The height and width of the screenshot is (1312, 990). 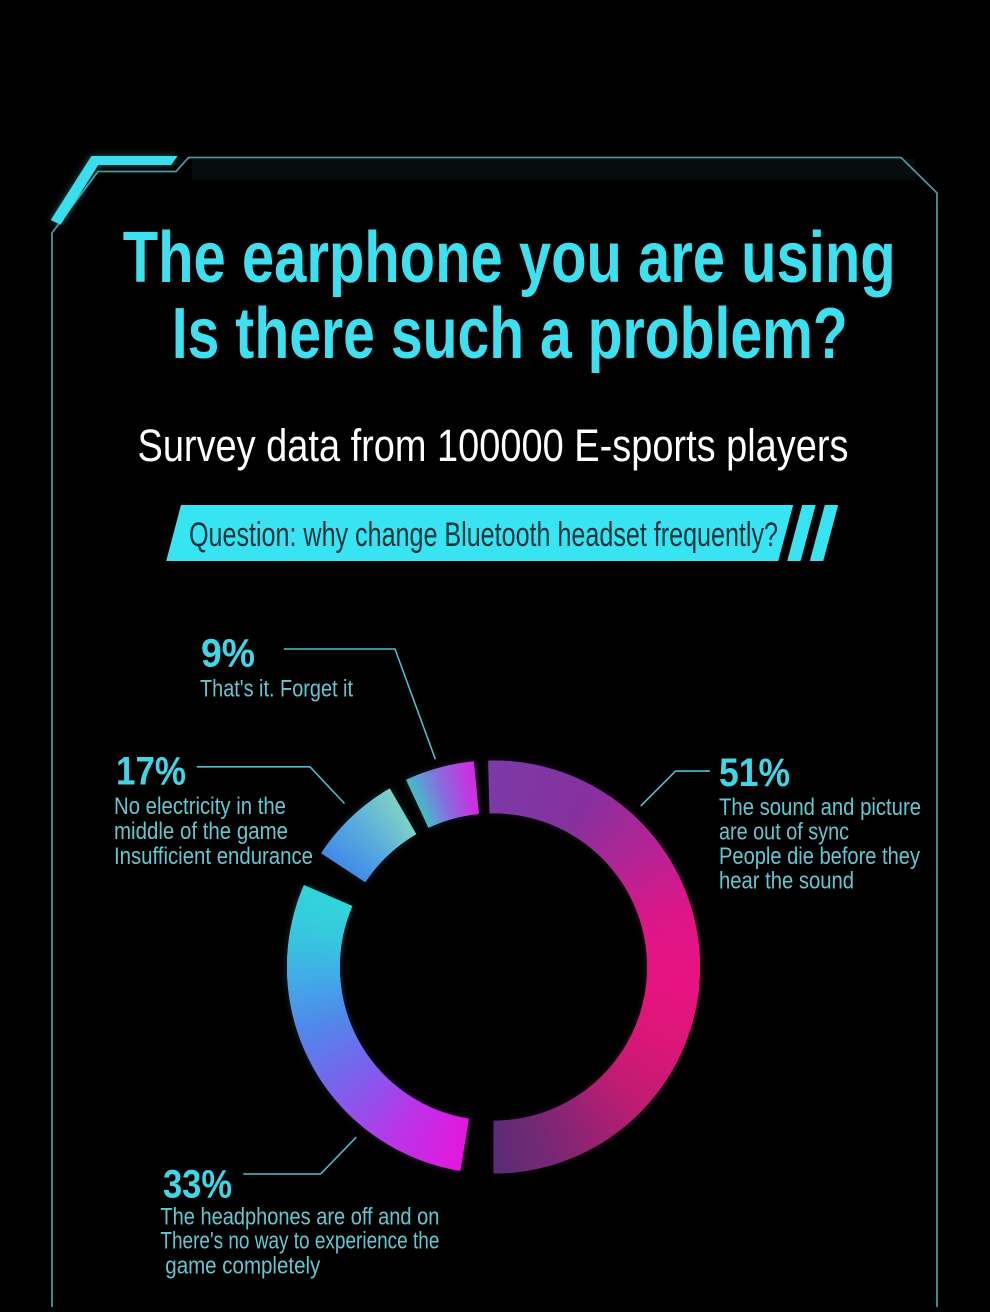 What do you see at coordinates (200, 806) in the screenshot?
I see `svg-text: No electricity in the` at bounding box center [200, 806].